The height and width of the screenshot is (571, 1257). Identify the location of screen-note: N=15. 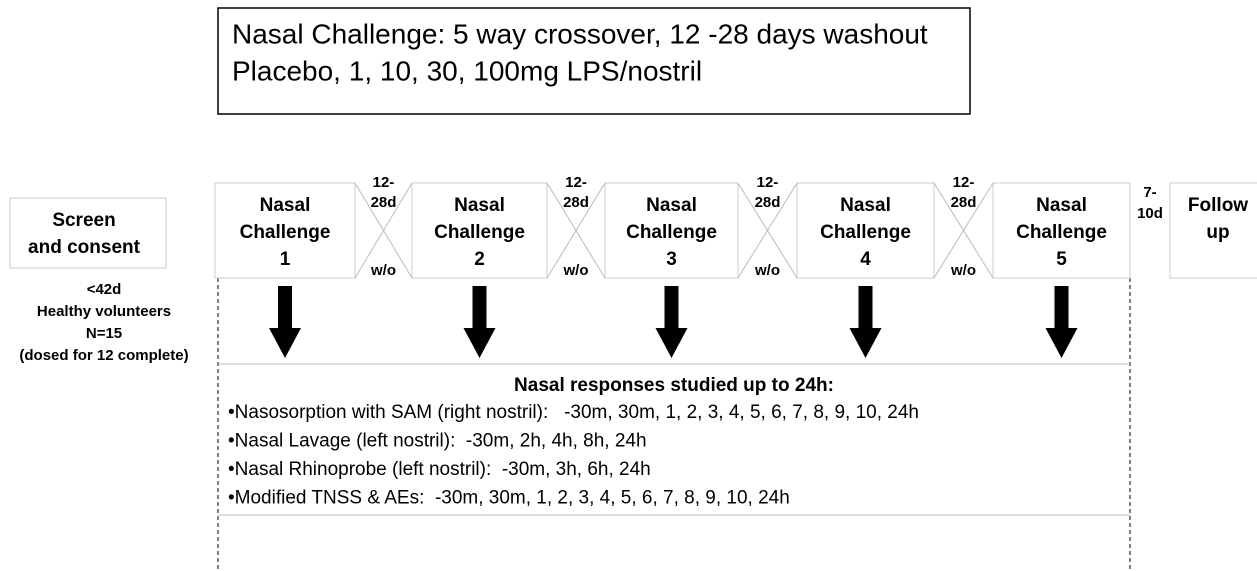
(104, 333).